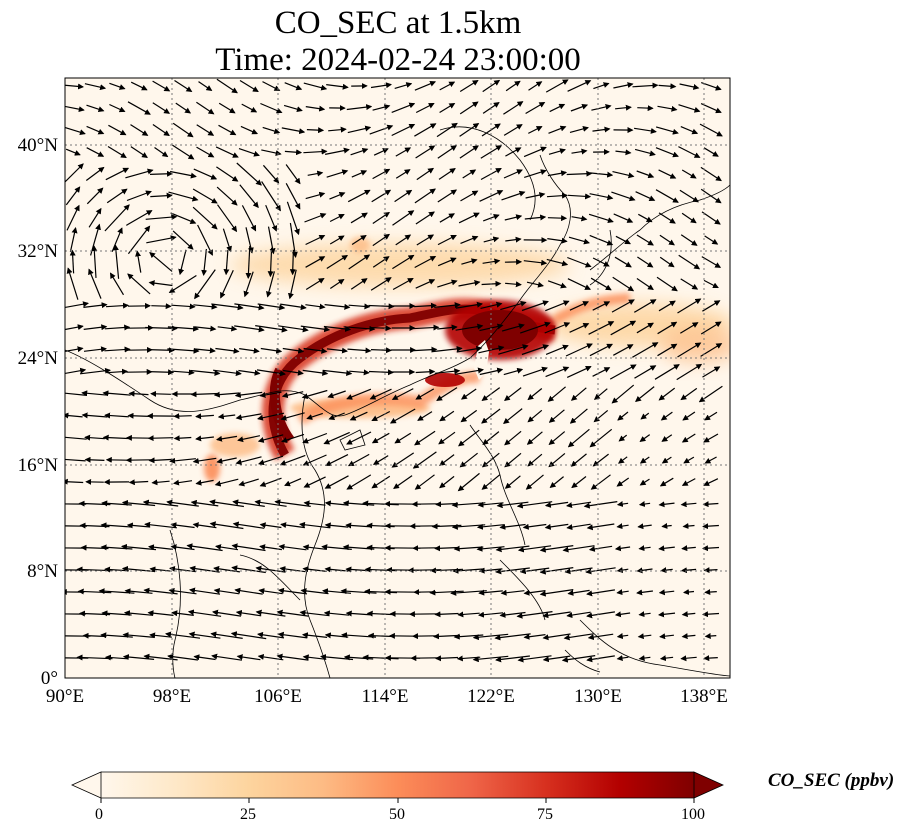  I want to click on colorbar, so click(397, 787).